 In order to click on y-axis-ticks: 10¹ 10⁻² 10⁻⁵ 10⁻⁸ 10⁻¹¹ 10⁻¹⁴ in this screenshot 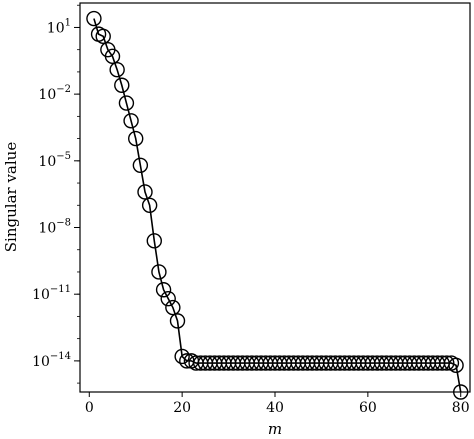, I will do `click(56, 194)`.